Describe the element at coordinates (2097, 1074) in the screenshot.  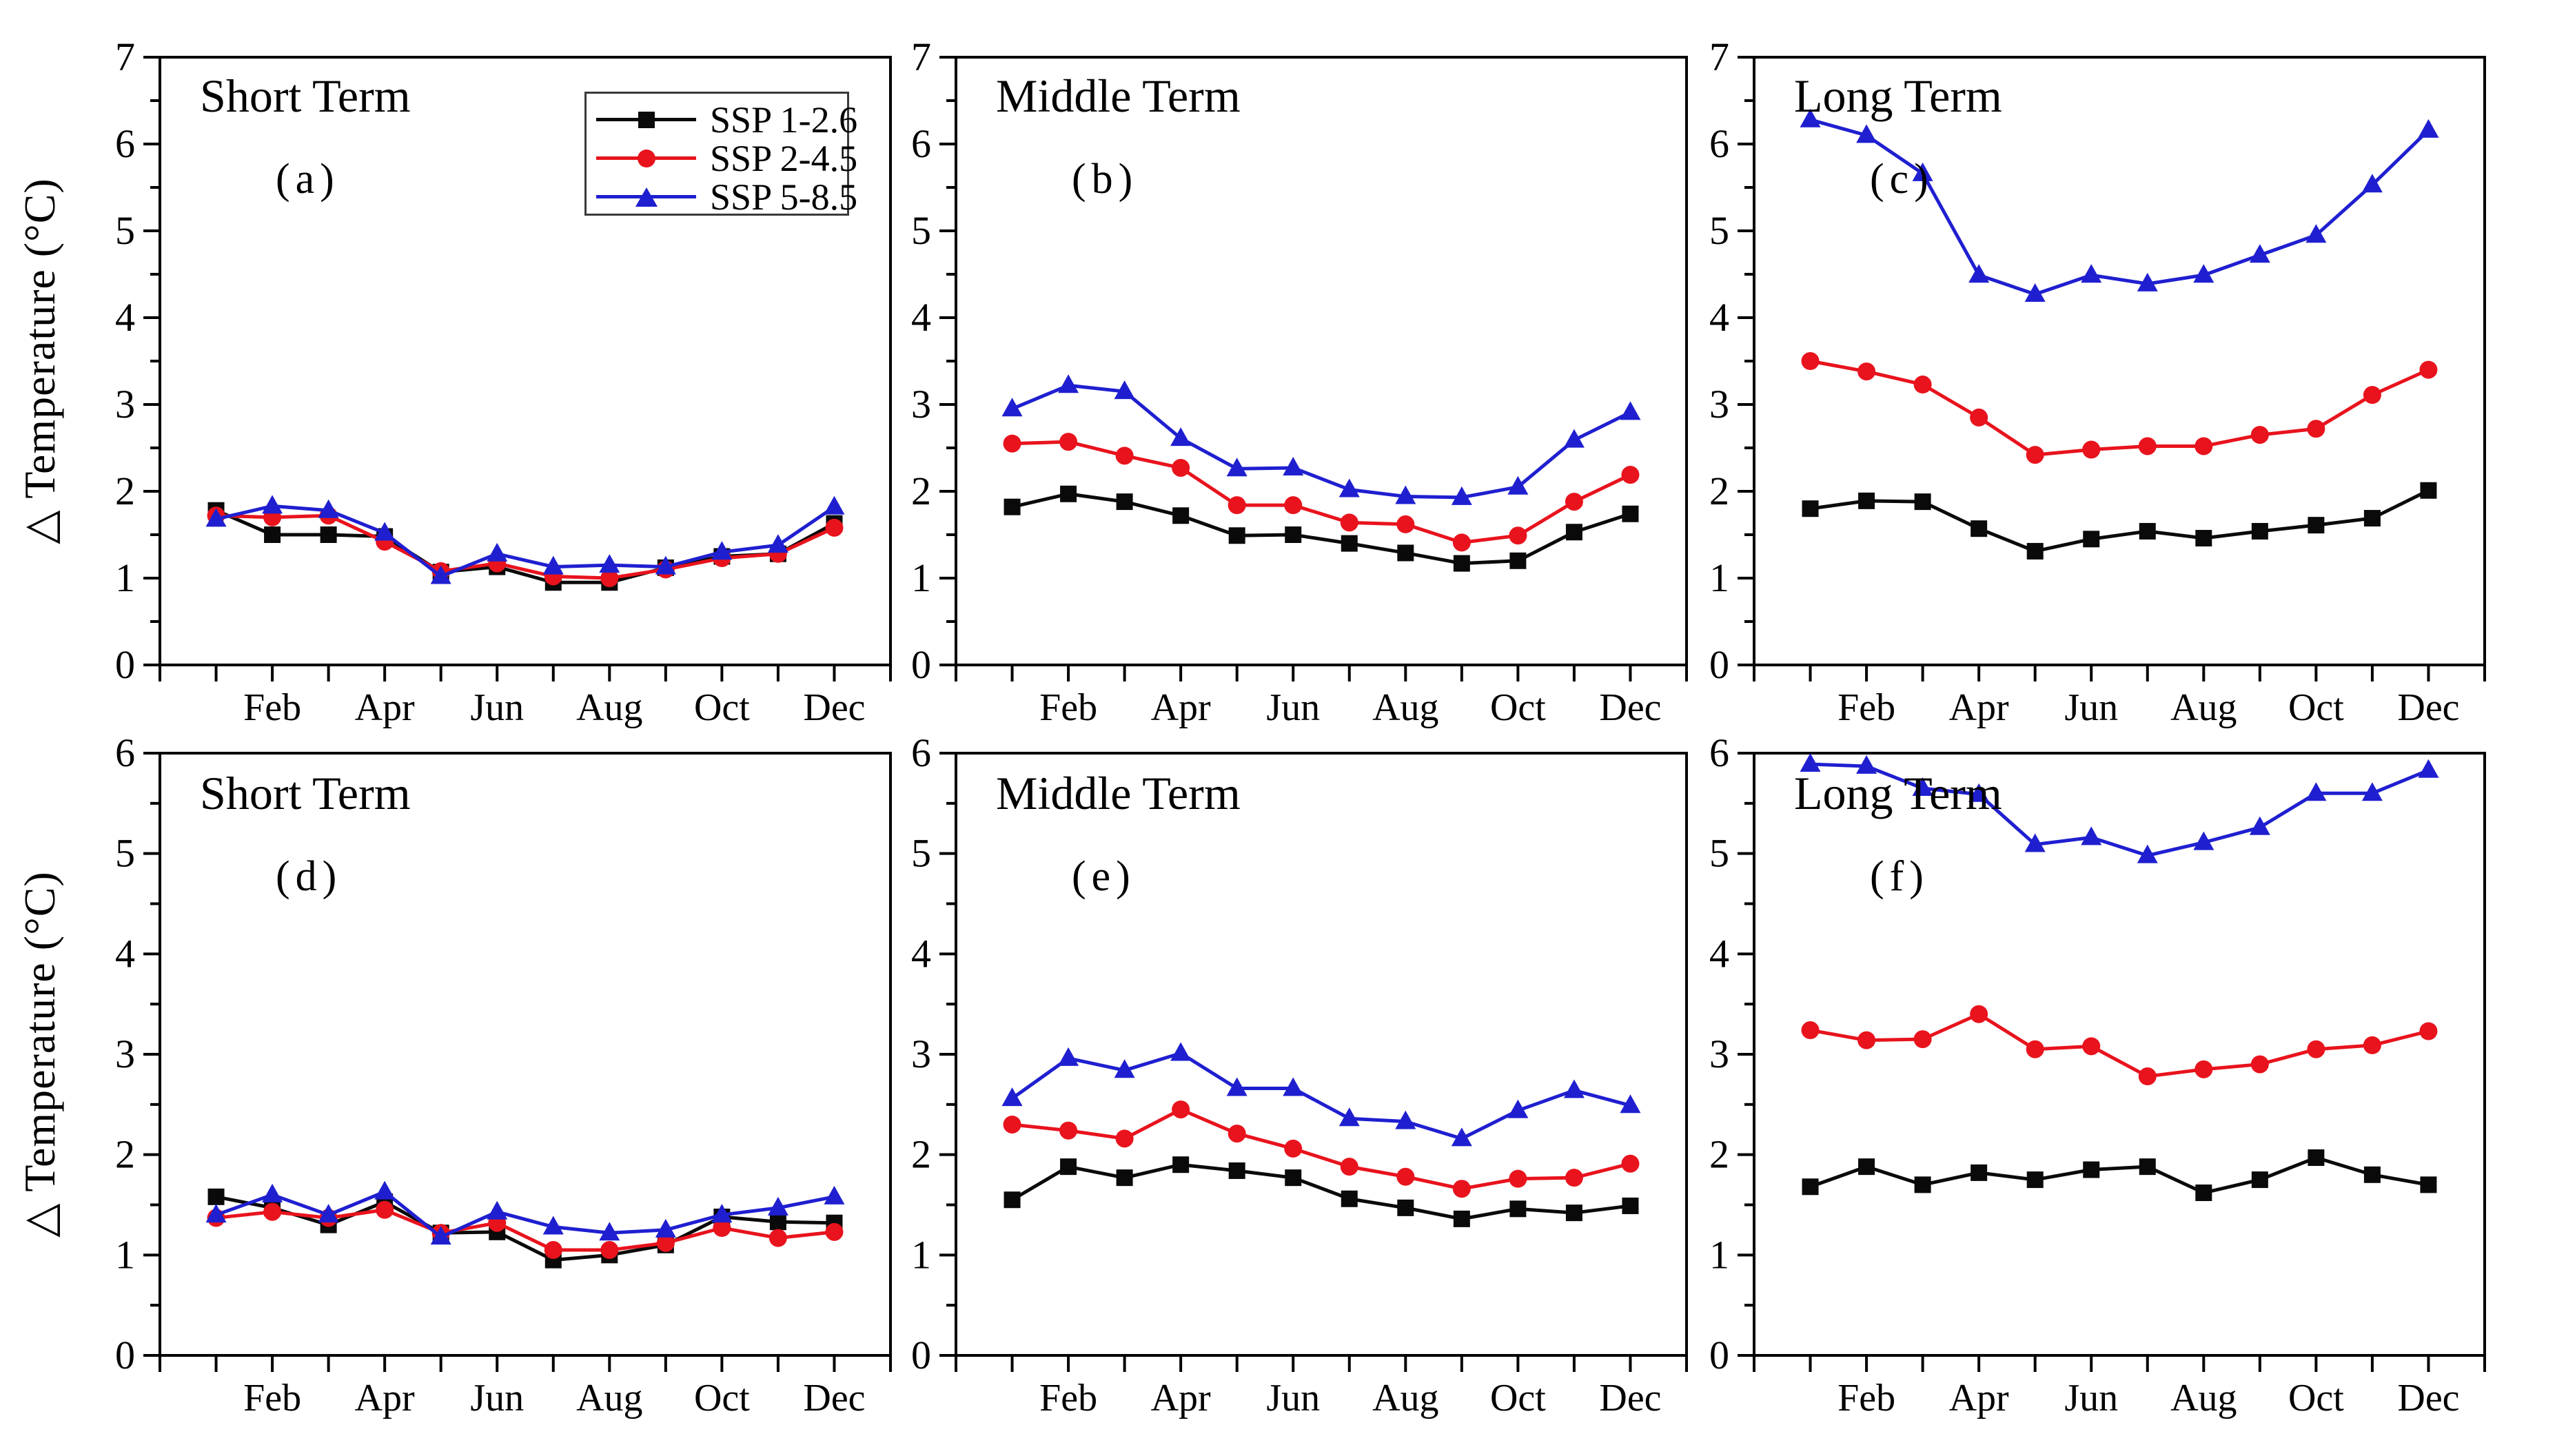
I see `panel-f: 0 1 2 3 4 5 6 Feb Apr Jun Aug Oct Dec` at that location.